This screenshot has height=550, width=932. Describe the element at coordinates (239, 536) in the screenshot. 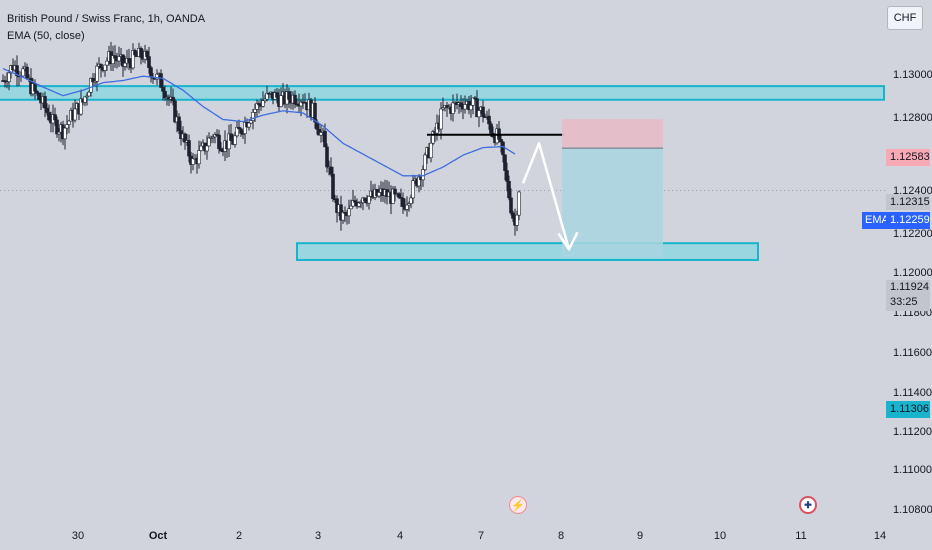

I see `x-axis-tick-label: 2` at that location.